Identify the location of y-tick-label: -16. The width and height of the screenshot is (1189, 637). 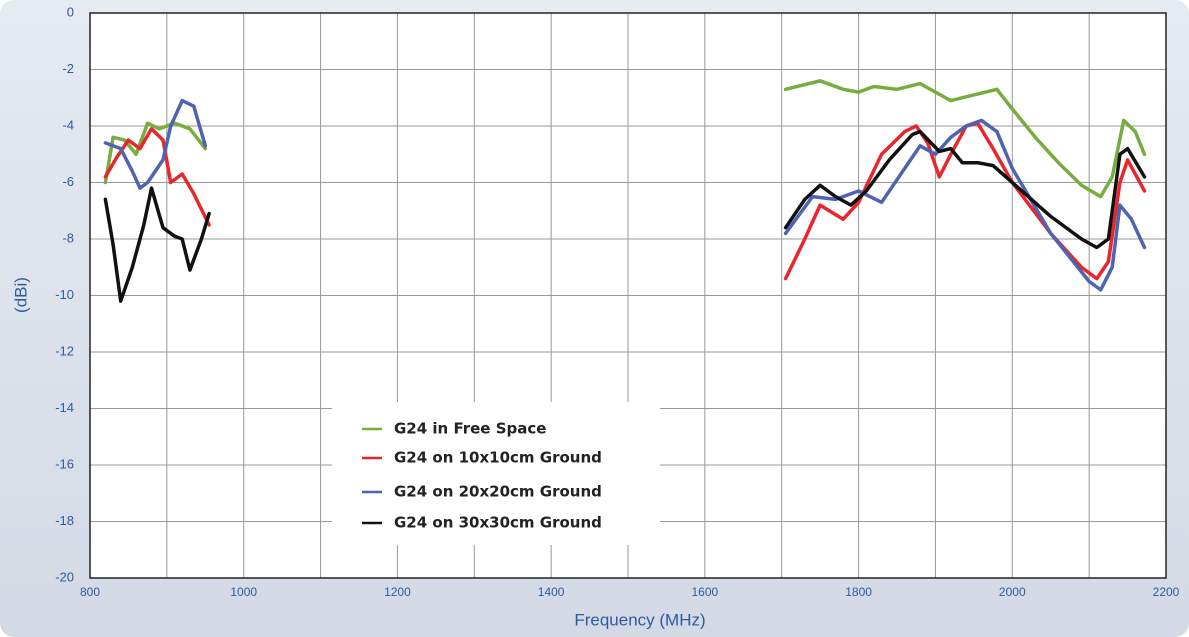
(64, 463).